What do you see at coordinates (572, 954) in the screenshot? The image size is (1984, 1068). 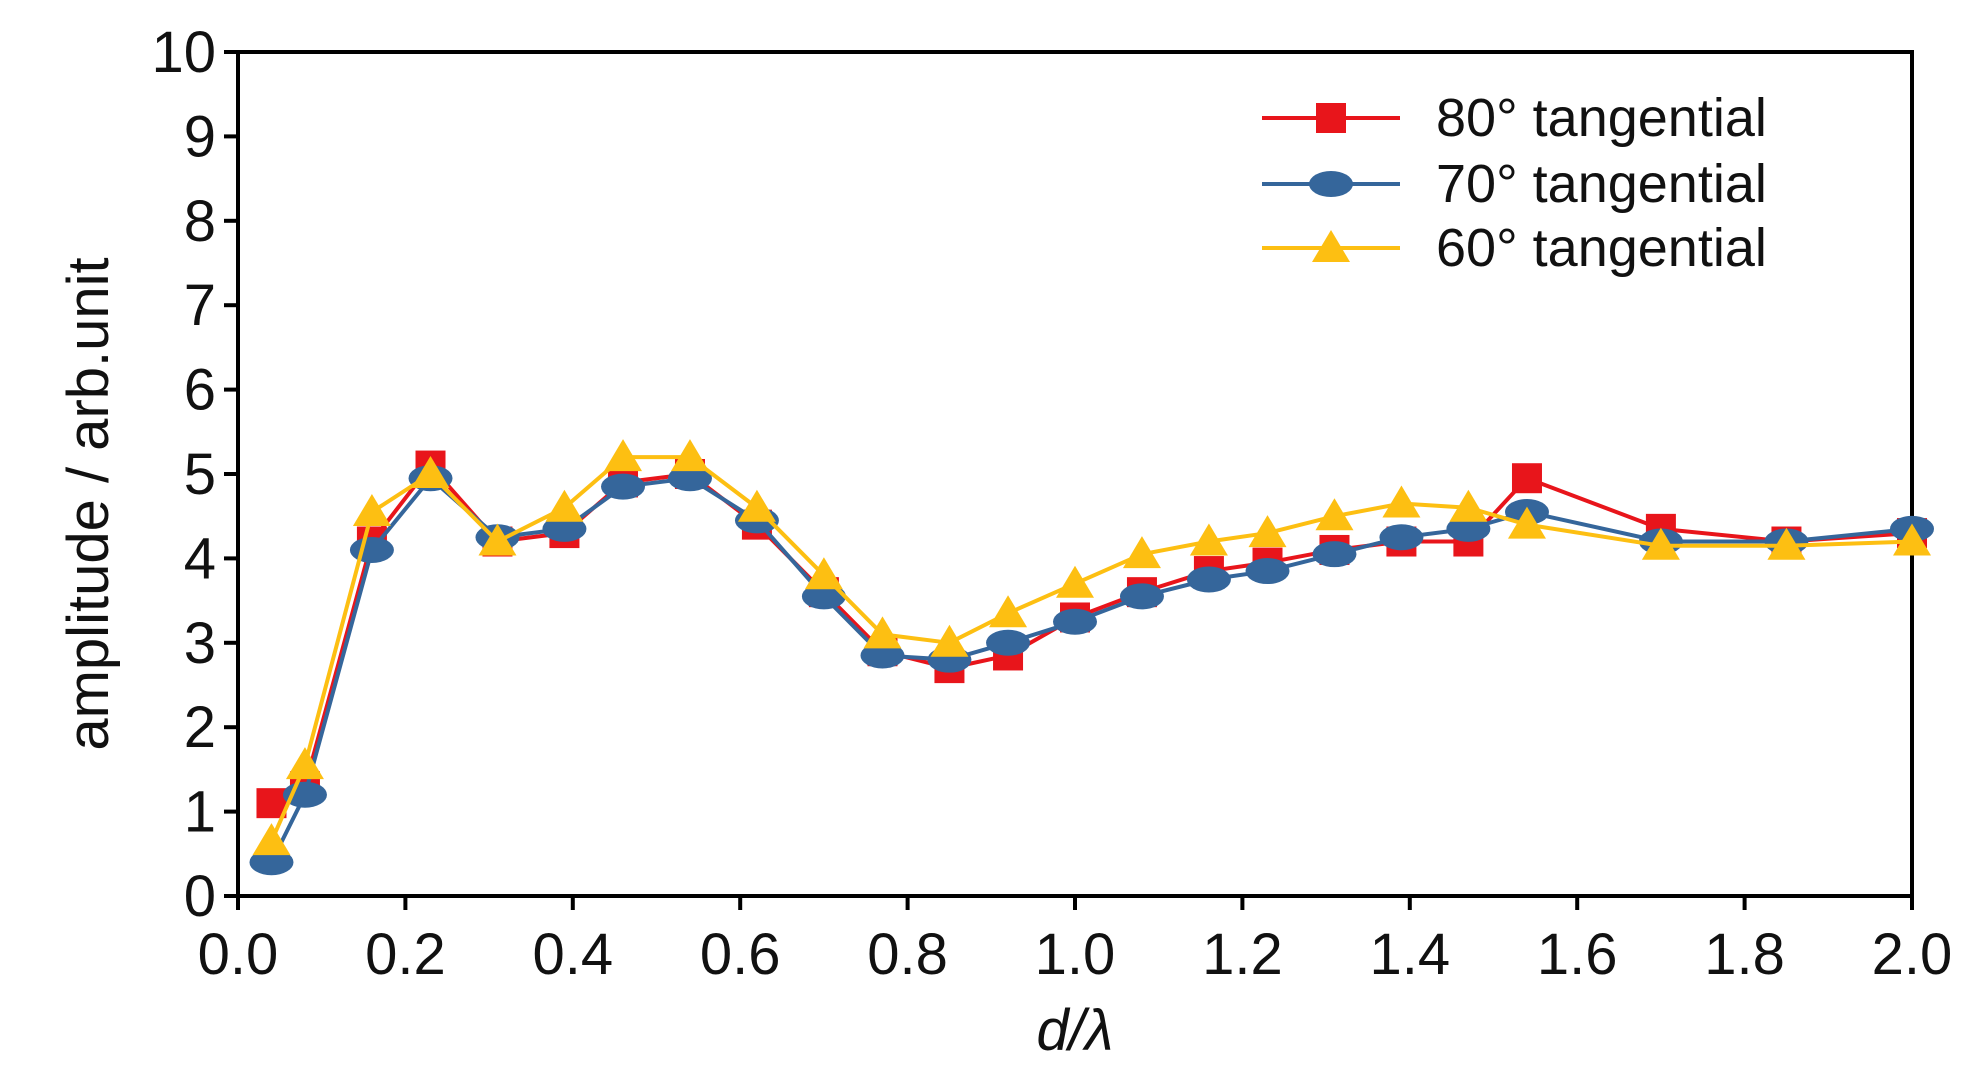 I see `x-tick-label: 0.4` at bounding box center [572, 954].